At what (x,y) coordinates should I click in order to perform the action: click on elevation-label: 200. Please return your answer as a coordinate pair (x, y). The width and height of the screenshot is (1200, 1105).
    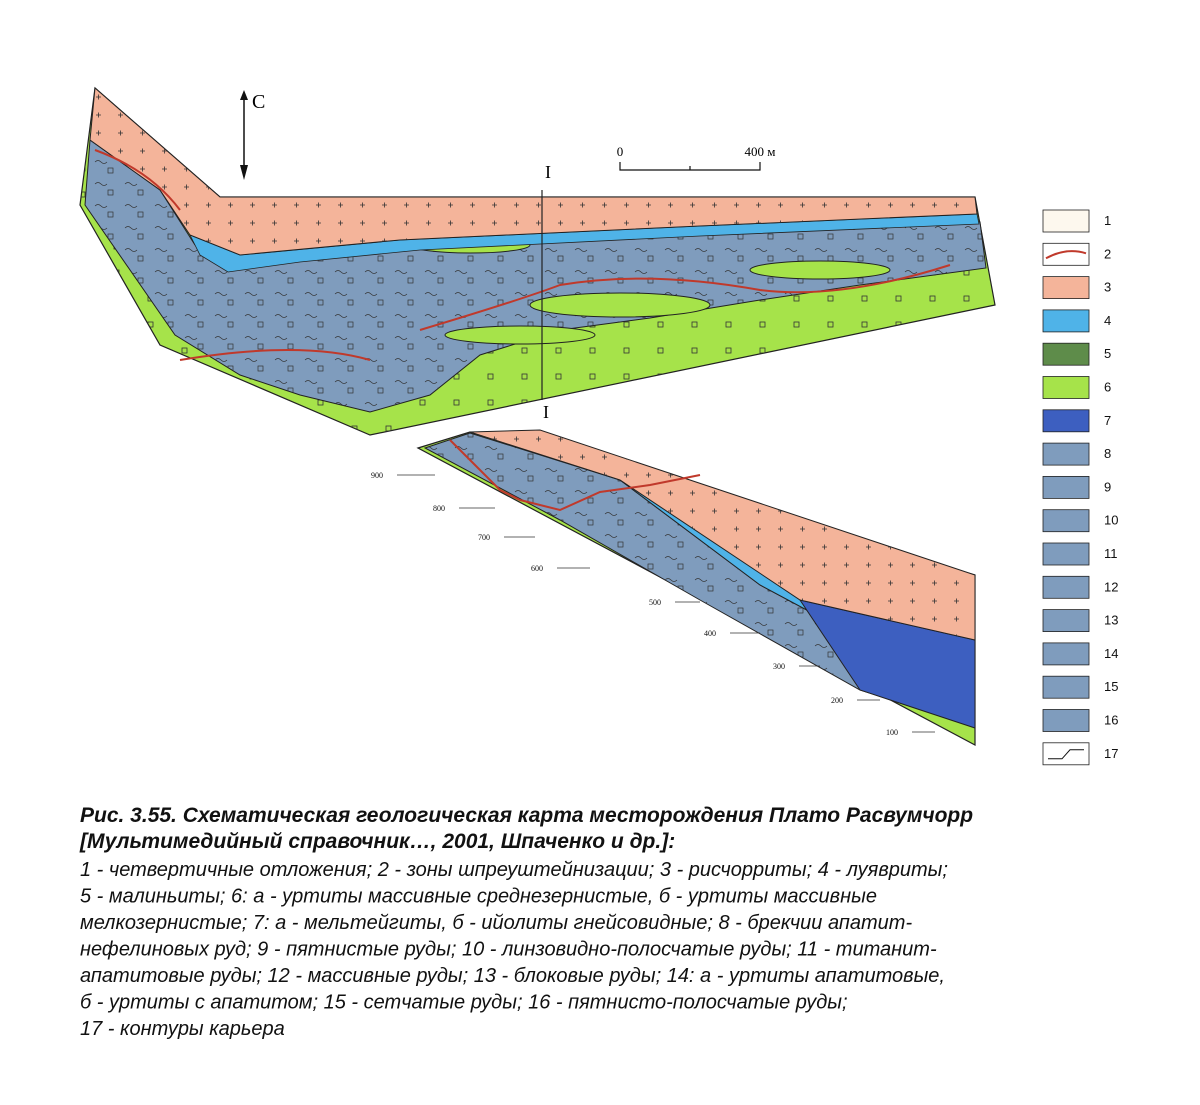
    Looking at the image, I should click on (837, 700).